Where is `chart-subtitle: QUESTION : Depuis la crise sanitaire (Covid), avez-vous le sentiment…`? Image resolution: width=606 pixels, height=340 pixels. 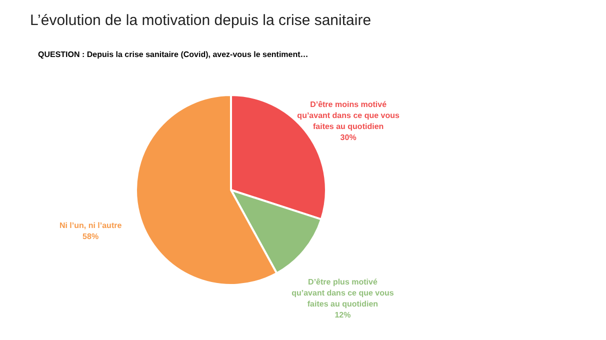
chart-subtitle: QUESTION : Depuis la crise sanitaire (Covid), avez-vous le sentiment… is located at coordinates (173, 54).